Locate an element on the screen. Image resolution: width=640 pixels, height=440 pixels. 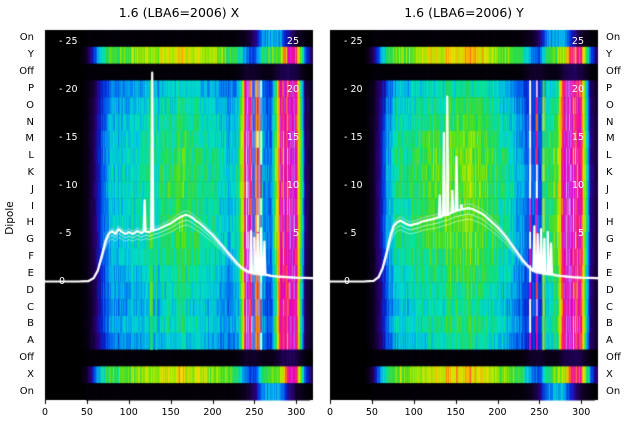
row-label-right-8-K: K is located at coordinates (609, 172).